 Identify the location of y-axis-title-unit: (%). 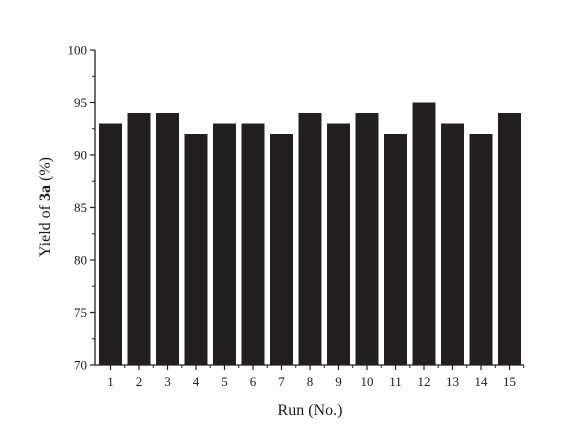
(45, 171).